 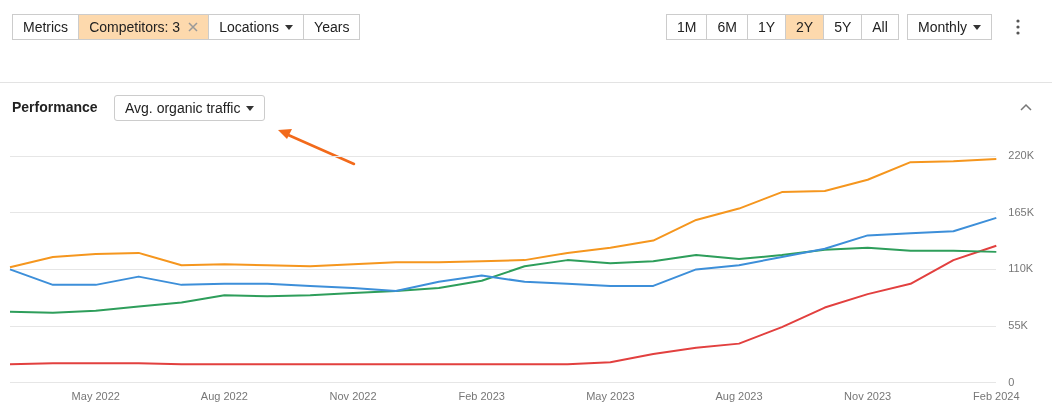 I want to click on text: Metrics, so click(x=46, y=27).